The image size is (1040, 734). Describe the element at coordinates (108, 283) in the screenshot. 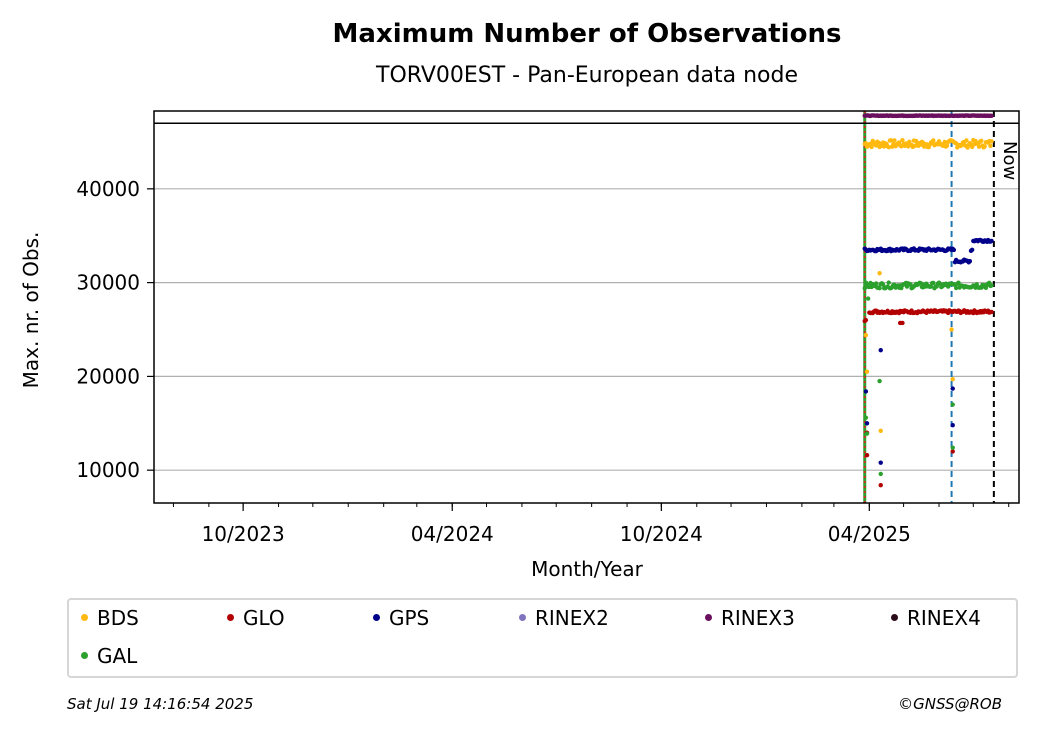

I see `y-tick-label: 30000` at that location.